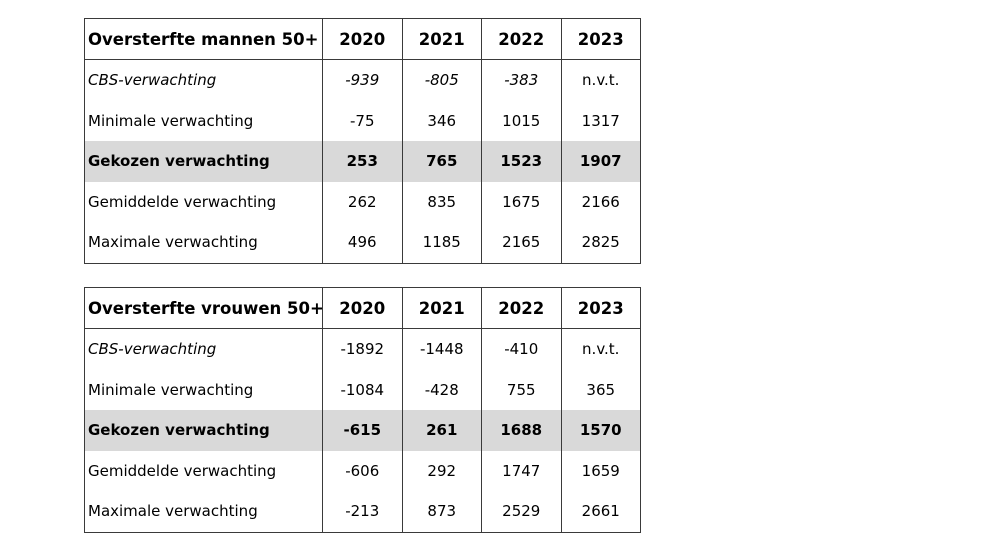  I want to click on cell-value: -805, so click(441, 80).